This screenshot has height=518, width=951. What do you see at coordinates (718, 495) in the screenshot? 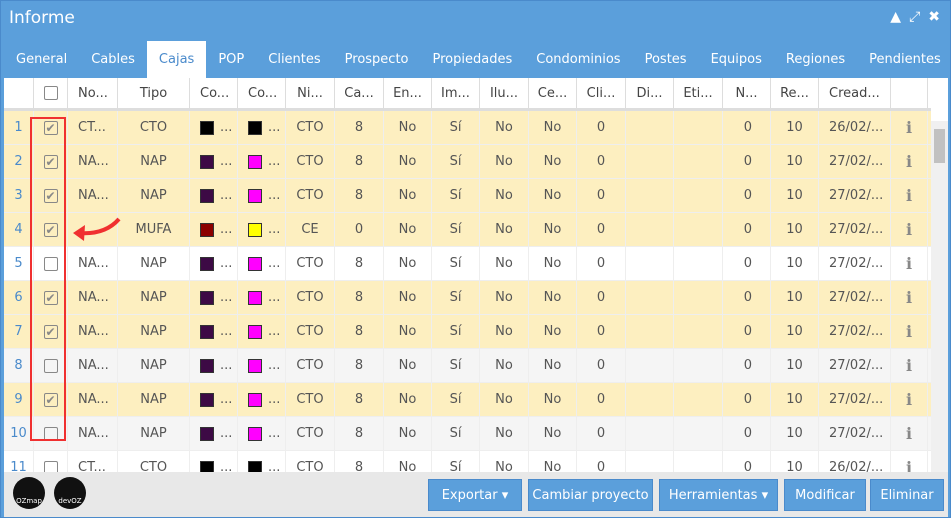
I see `tools-button: Herramientas ▾` at bounding box center [718, 495].